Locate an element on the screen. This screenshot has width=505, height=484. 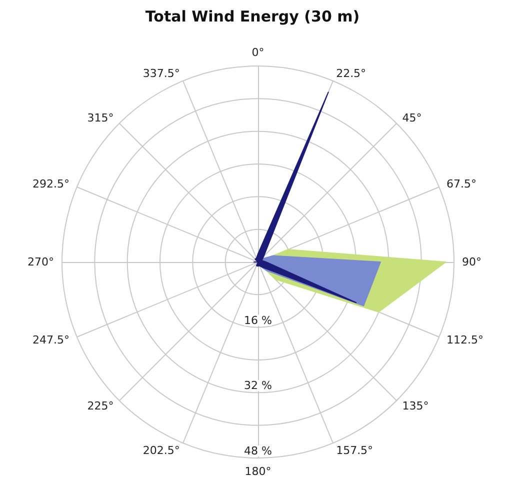
spoke-label: 90° is located at coordinates (472, 262).